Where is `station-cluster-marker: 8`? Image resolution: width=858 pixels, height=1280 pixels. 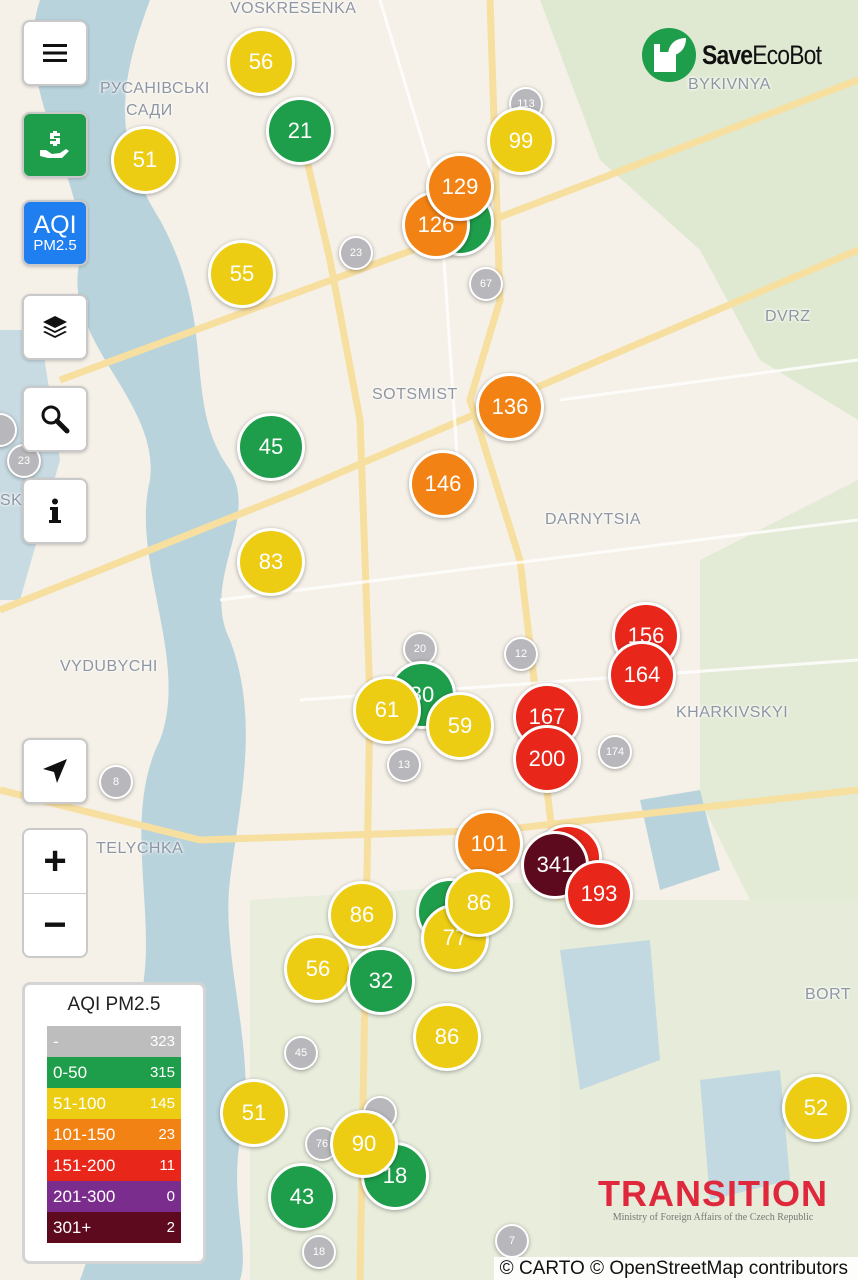
station-cluster-marker: 8 is located at coordinates (116, 782).